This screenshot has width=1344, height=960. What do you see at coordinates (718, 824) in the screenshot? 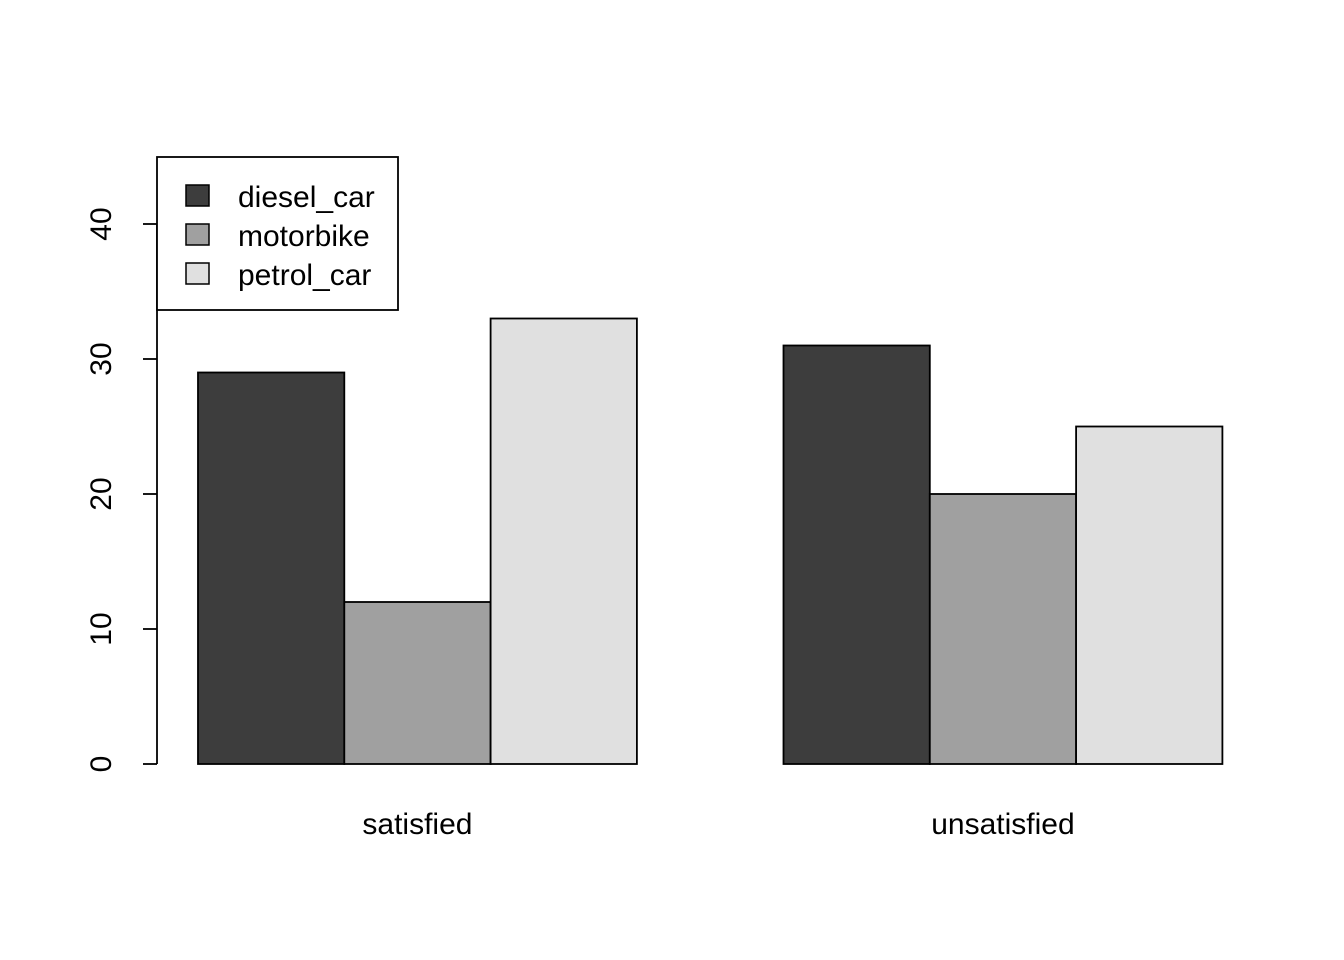
I see `x-category-labels: satisfied unsatisfied` at bounding box center [718, 824].